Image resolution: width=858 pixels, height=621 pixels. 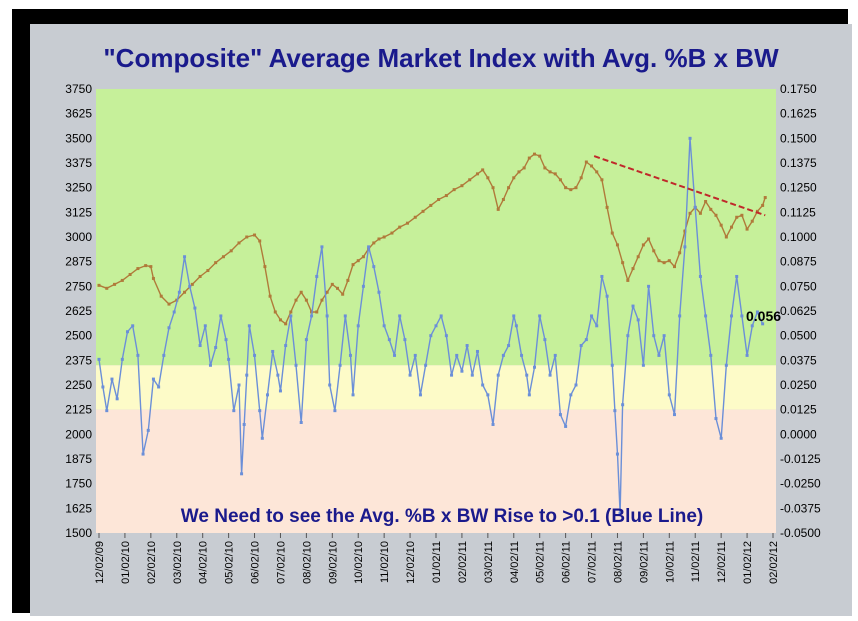 I want to click on x-tick-label: 10/02/10, so click(x=359, y=562).